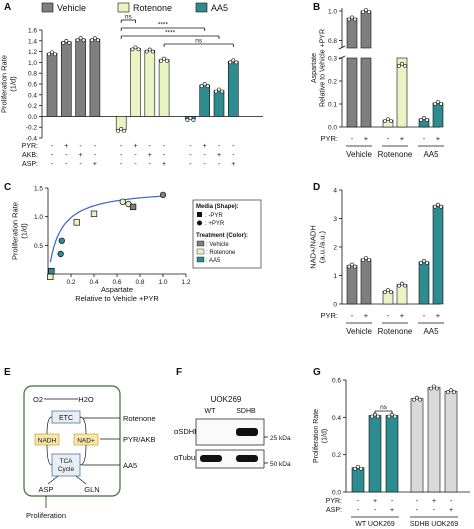 This screenshot has width=474, height=529. Describe the element at coordinates (32, 52) in the screenshot. I see `a-y-tick-label: 1.2` at that location.